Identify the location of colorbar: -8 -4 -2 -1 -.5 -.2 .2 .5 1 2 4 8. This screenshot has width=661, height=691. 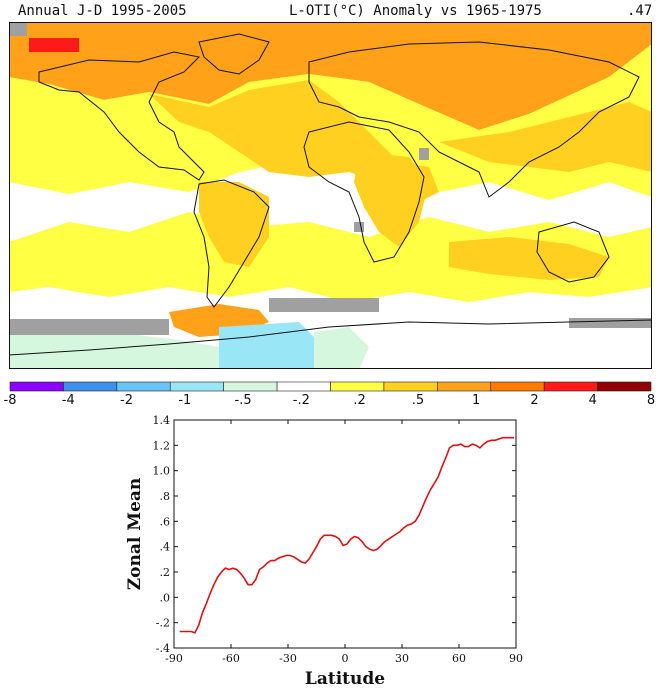
(330, 393).